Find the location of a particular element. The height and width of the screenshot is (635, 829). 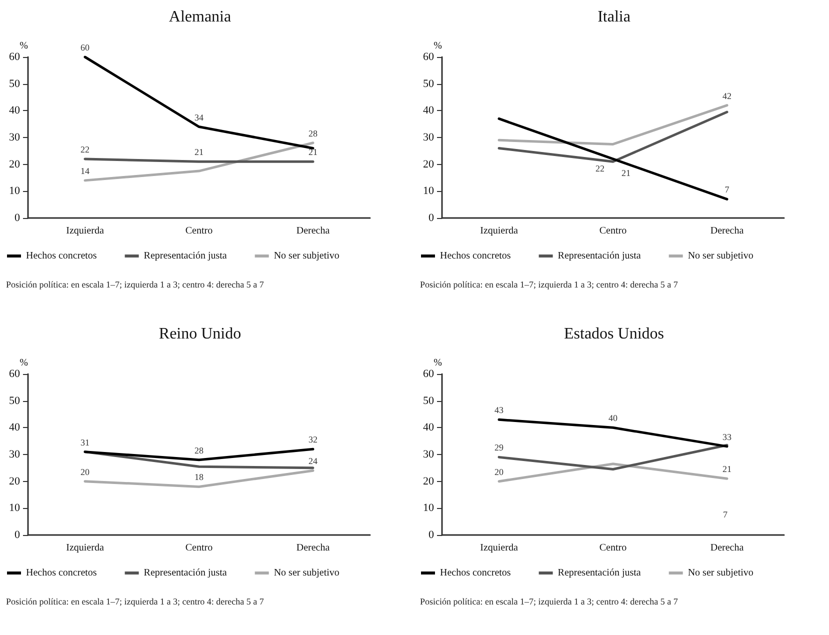

chart-title: Reino Unido is located at coordinates (200, 334).